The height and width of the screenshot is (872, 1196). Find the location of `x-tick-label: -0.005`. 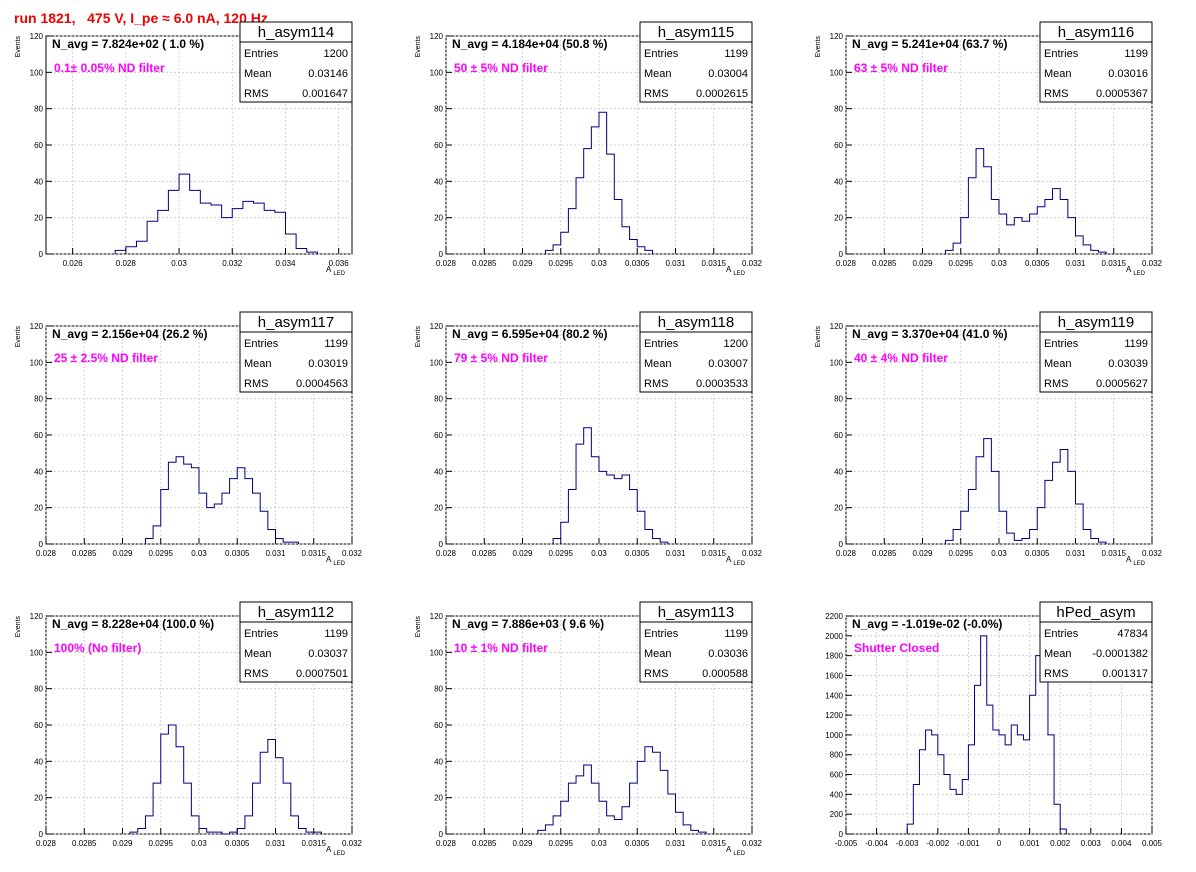

x-tick-label: -0.005 is located at coordinates (846, 843).